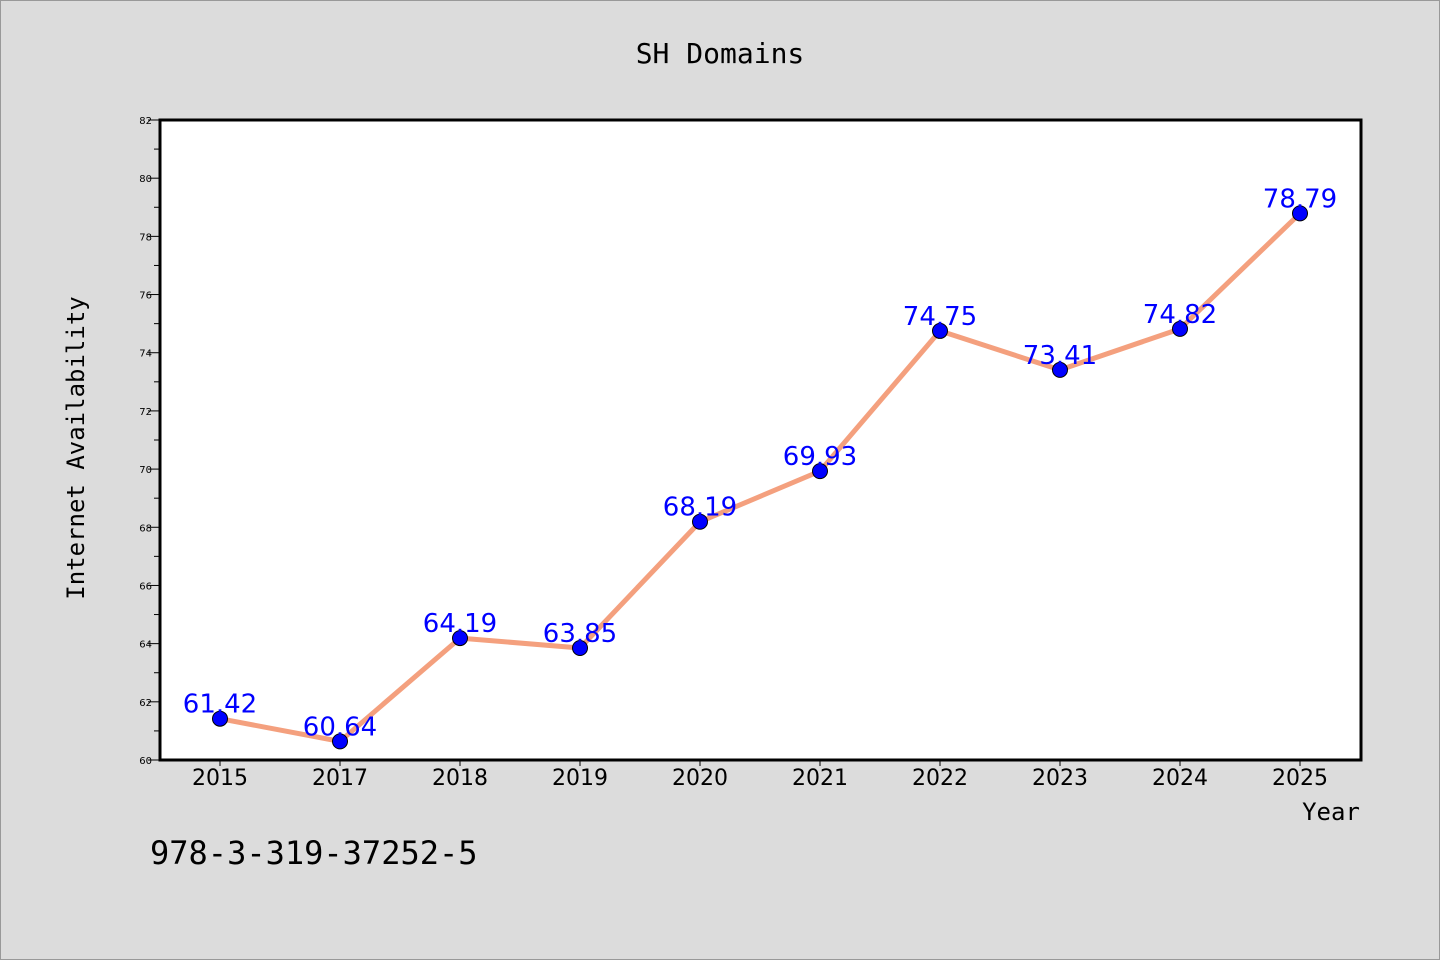  I want to click on y-tick-label: 74, so click(145, 354).